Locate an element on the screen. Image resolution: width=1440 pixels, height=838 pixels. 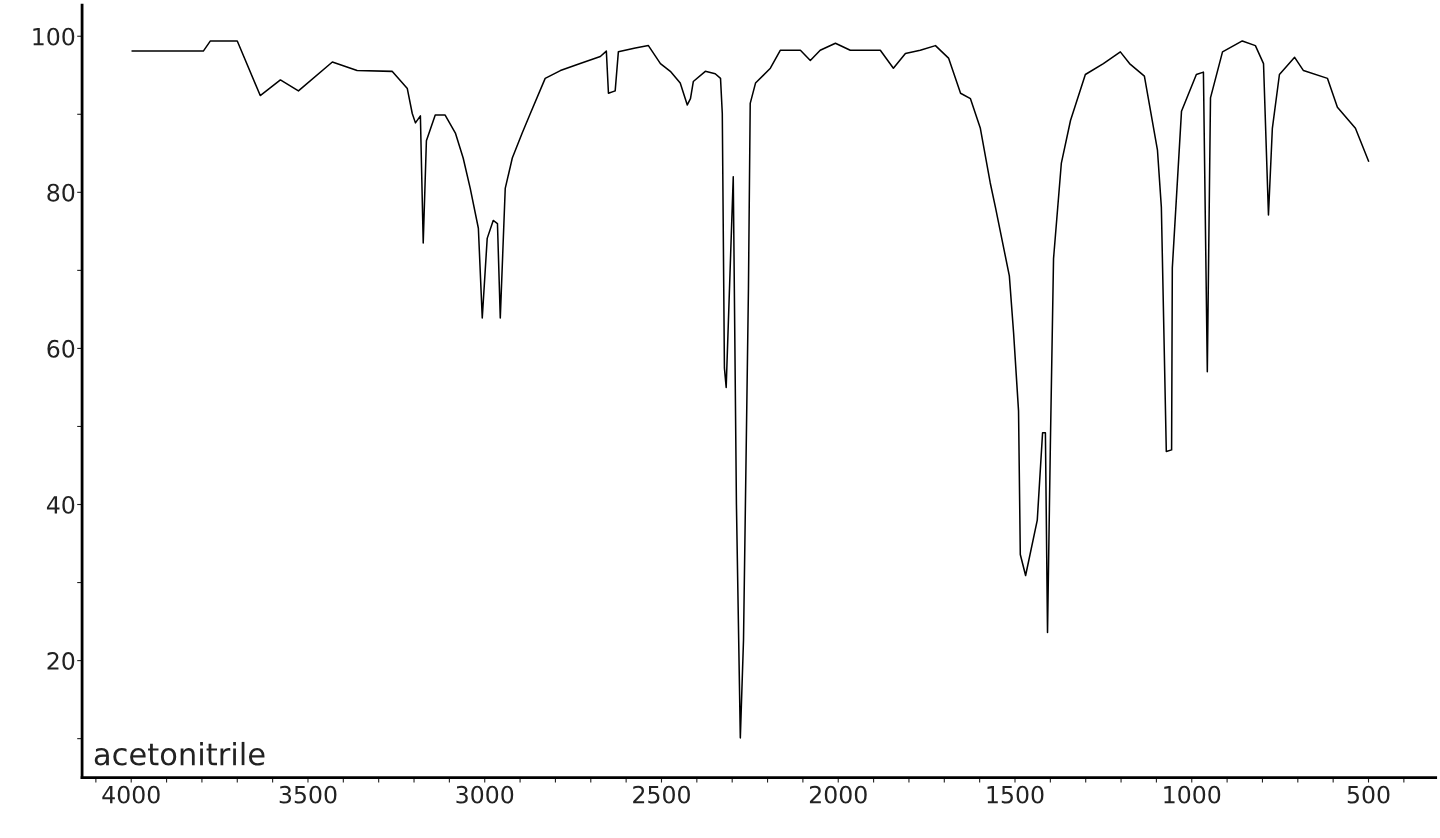
y-tick-label: 100 is located at coordinates (54, 36).